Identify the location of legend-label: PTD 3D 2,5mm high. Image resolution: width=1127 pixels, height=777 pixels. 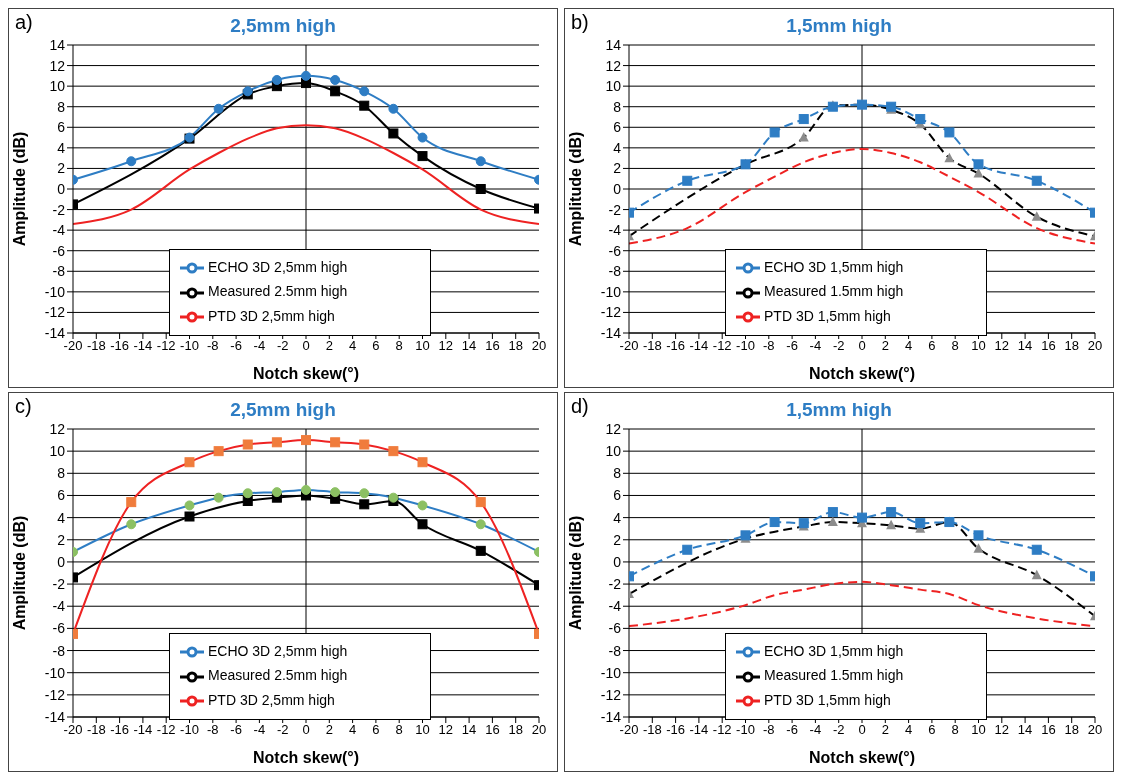
(271, 315).